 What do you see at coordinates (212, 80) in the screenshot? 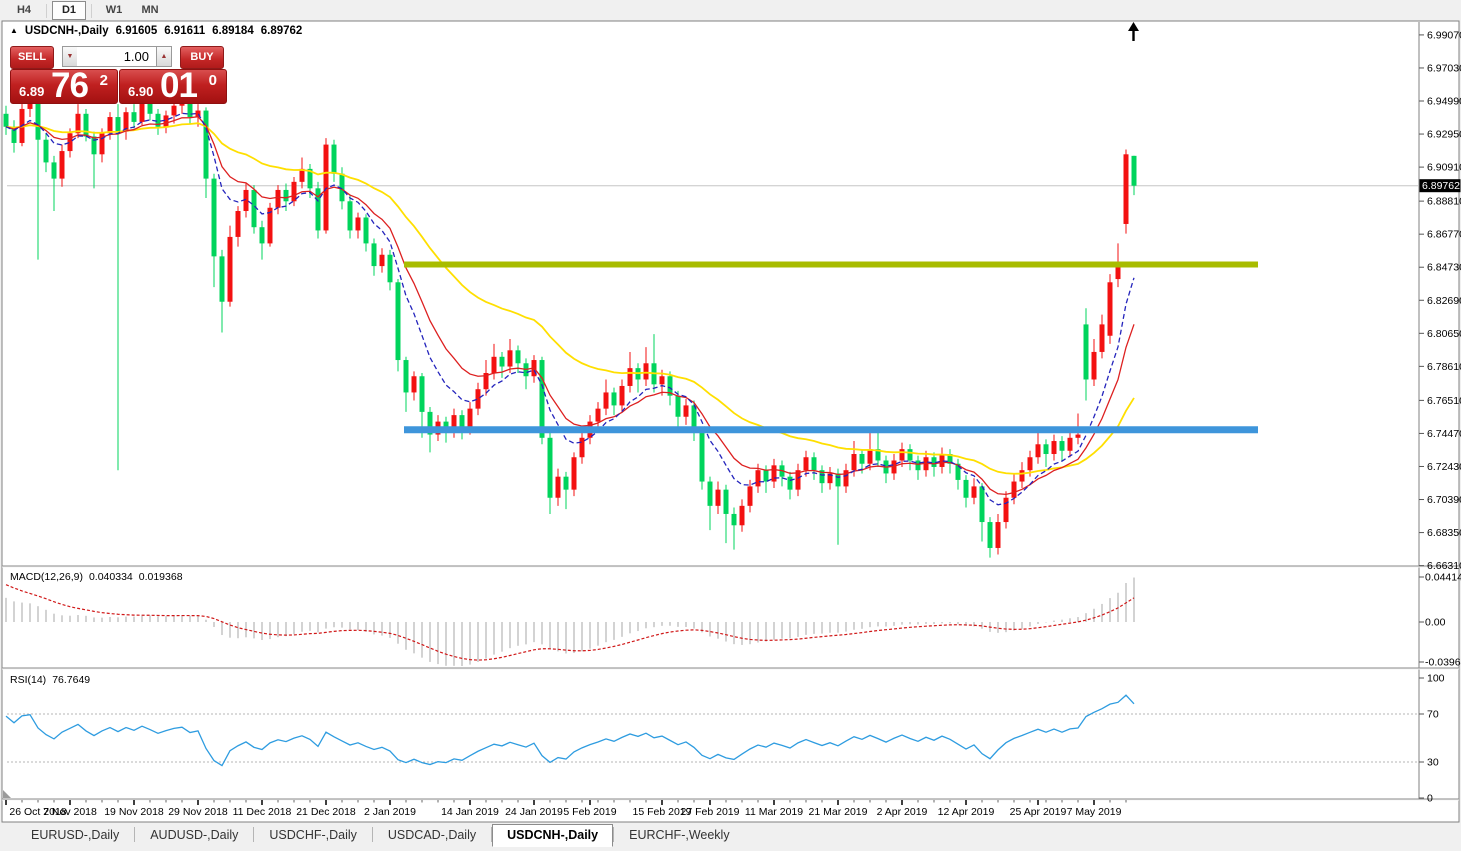
I see `ask-price-sup: 0` at bounding box center [212, 80].